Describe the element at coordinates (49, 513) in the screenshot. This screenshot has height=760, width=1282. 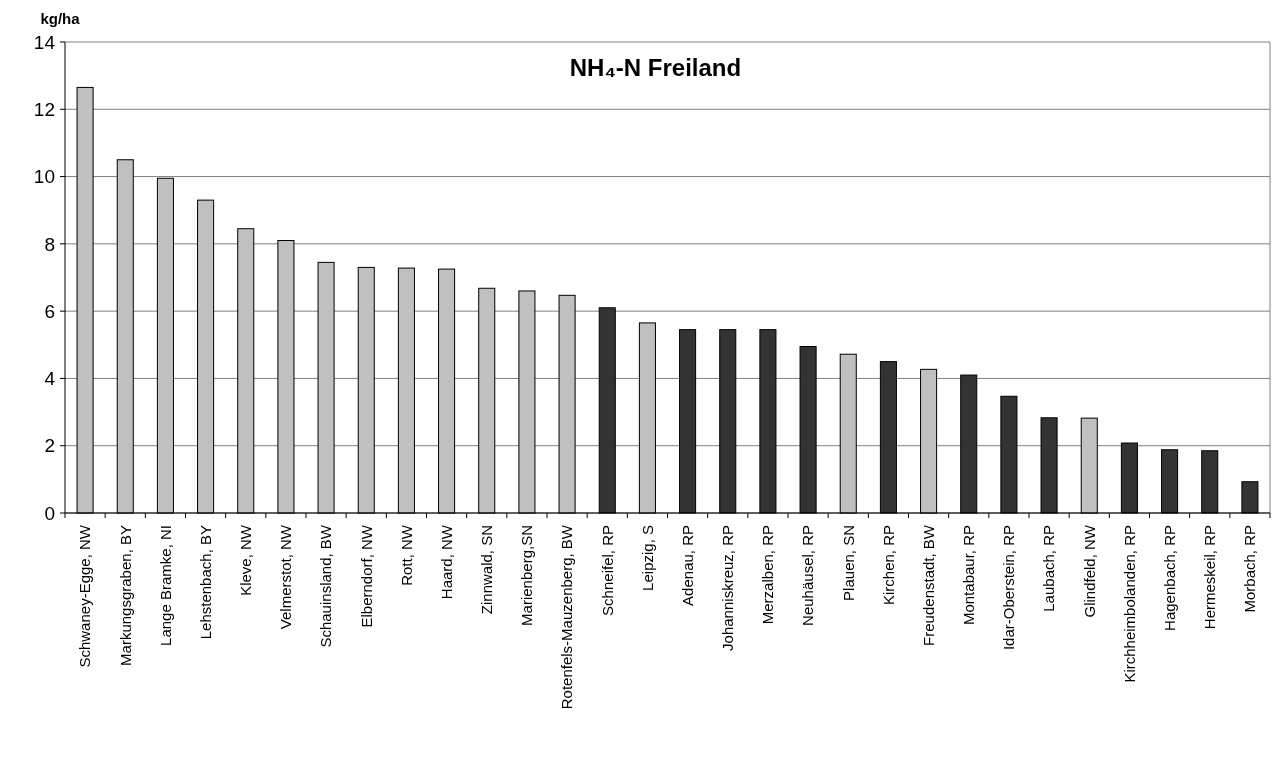
I see `y-tick-label: 0` at that location.